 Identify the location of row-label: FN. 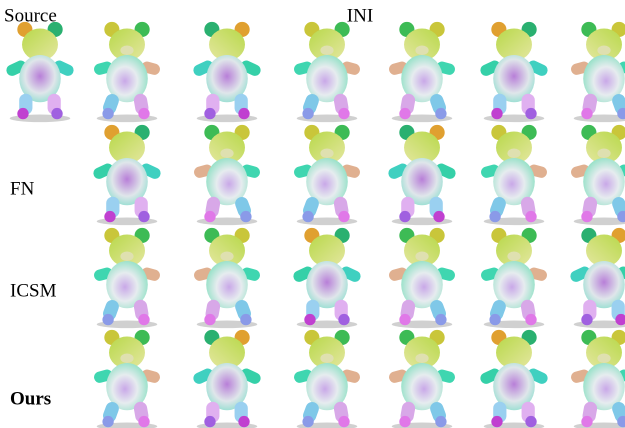
(22, 188).